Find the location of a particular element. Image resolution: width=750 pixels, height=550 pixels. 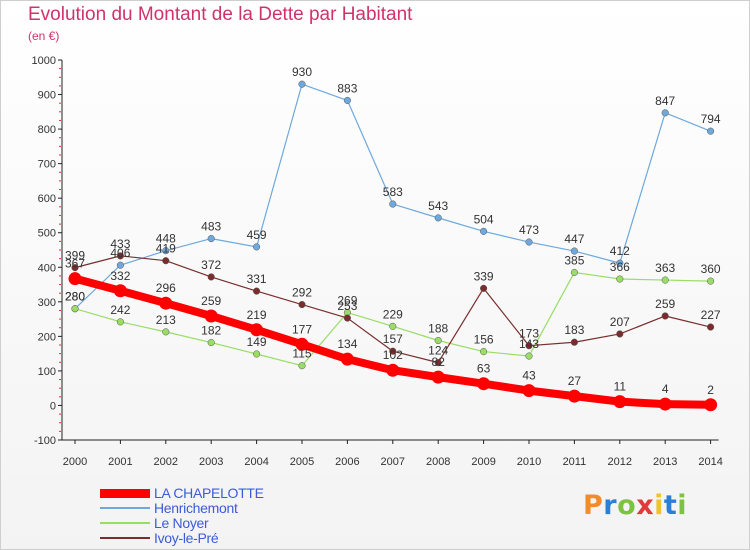

logo-letter: o is located at coordinates (627, 505).